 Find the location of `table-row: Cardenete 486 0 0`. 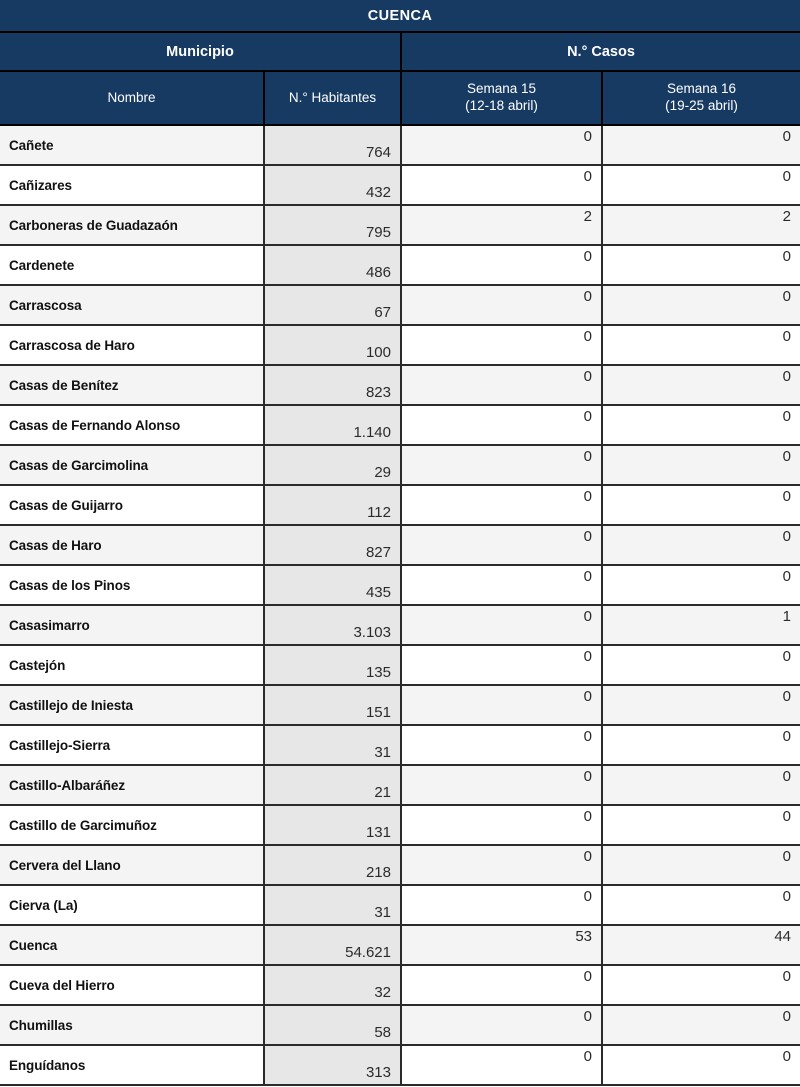

table-row: Cardenete 486 0 0 is located at coordinates (400, 266).